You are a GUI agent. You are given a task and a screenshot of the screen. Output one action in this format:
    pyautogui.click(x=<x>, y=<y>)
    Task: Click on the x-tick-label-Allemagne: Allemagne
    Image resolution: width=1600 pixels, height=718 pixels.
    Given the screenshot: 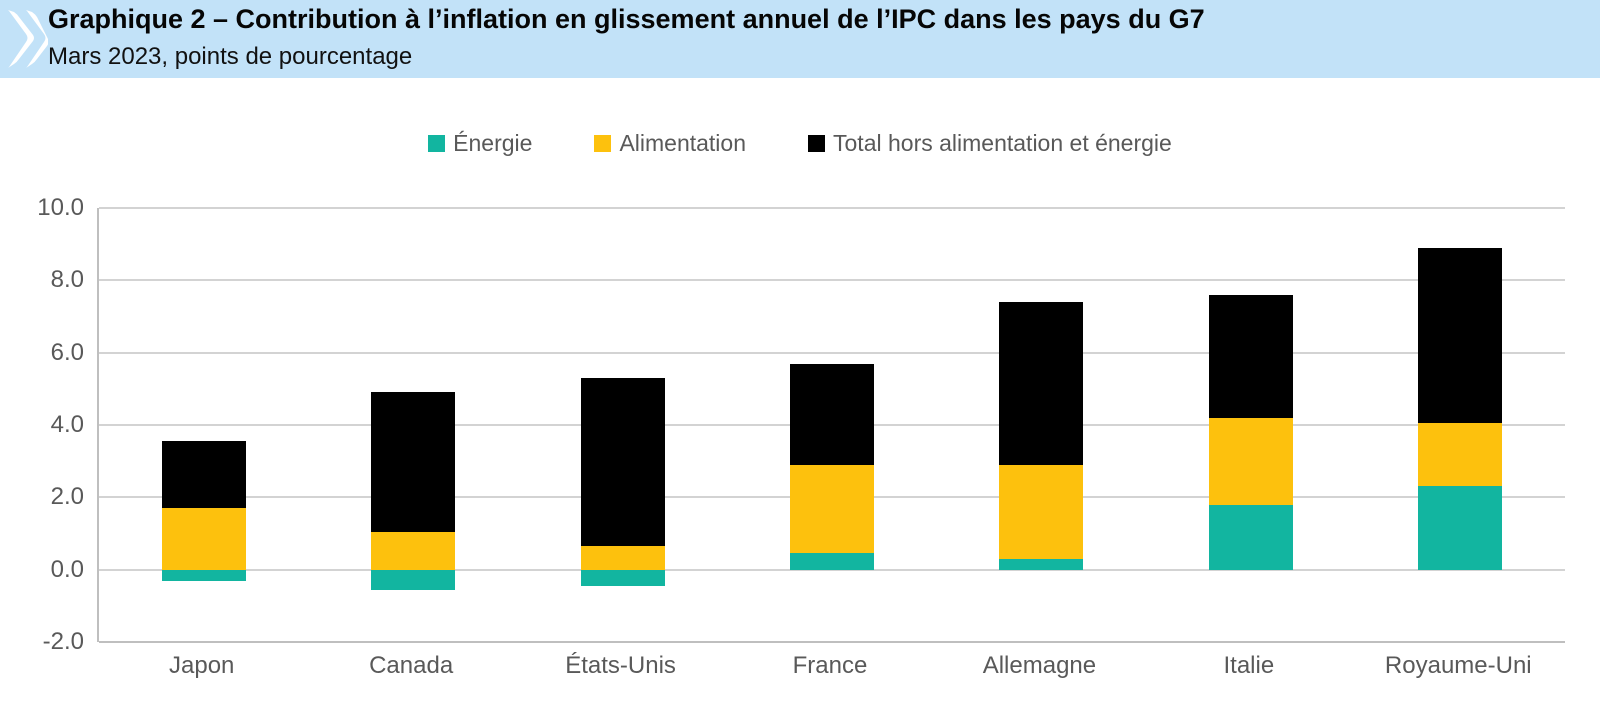 What is the action you would take?
    pyautogui.click(x=1039, y=665)
    